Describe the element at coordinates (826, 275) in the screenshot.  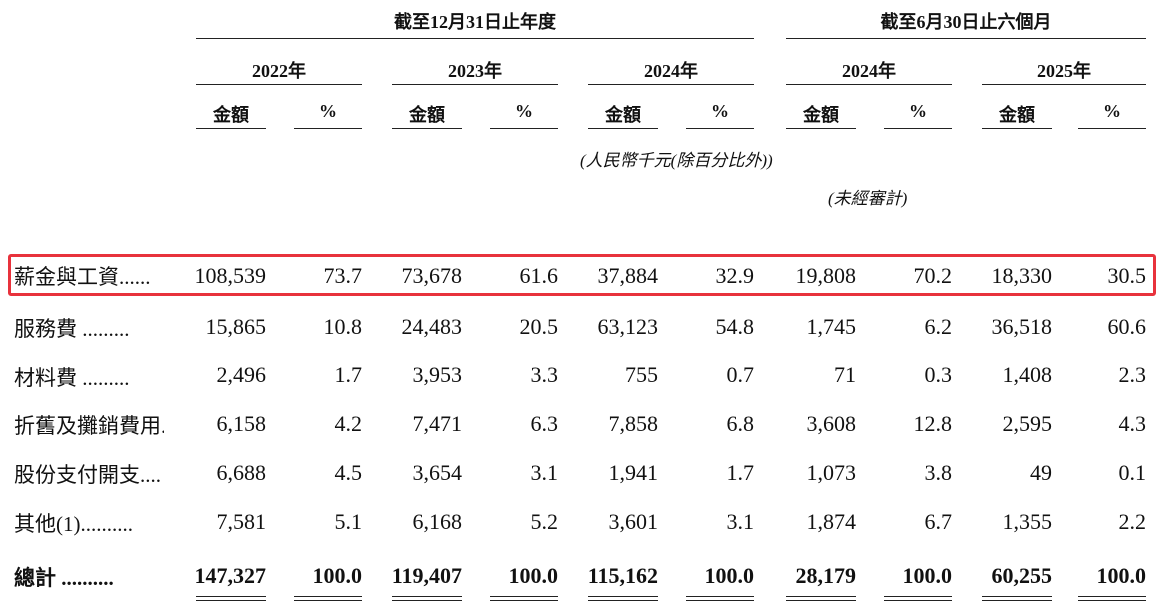
I see `amount-cell: 19,808` at that location.